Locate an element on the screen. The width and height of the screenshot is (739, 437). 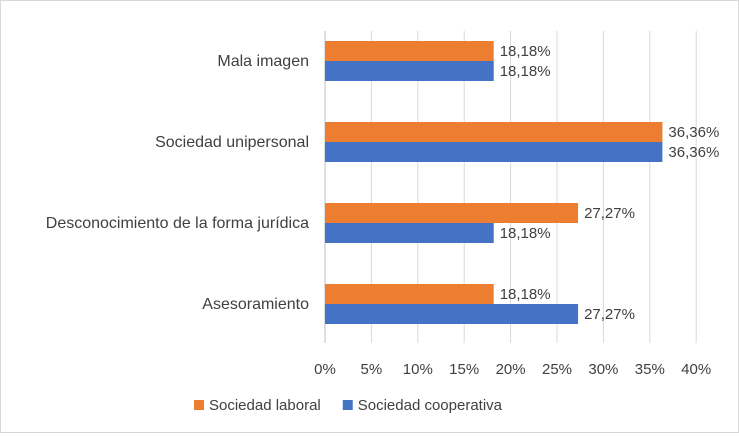
x-tick-label: 35% is located at coordinates (650, 369).